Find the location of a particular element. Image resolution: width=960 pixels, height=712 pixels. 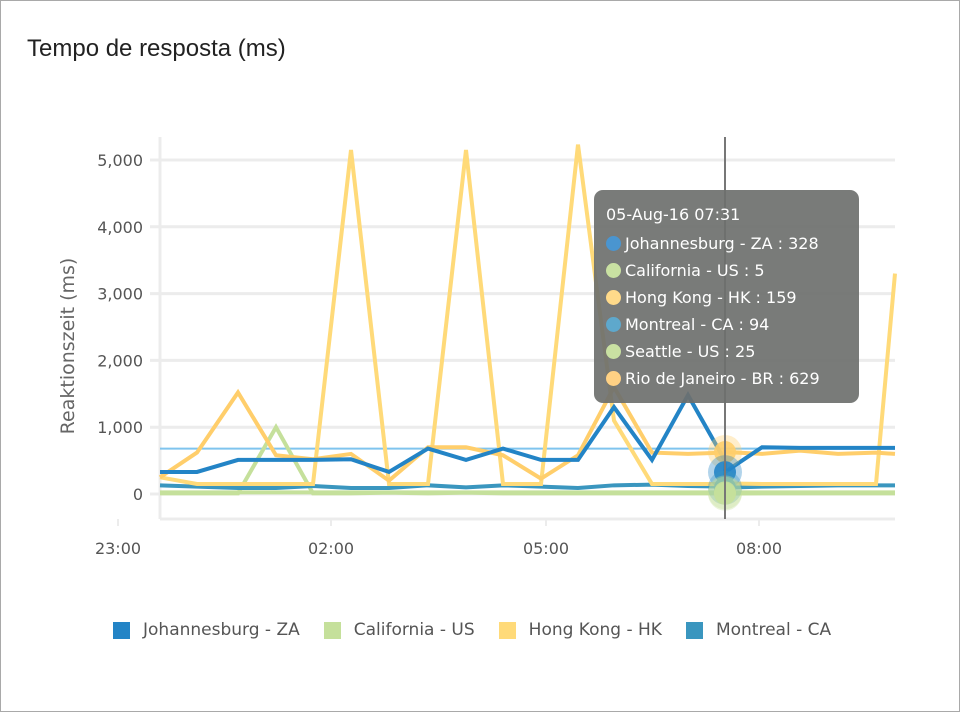

x-tick-label: 23:00 is located at coordinates (118, 548).